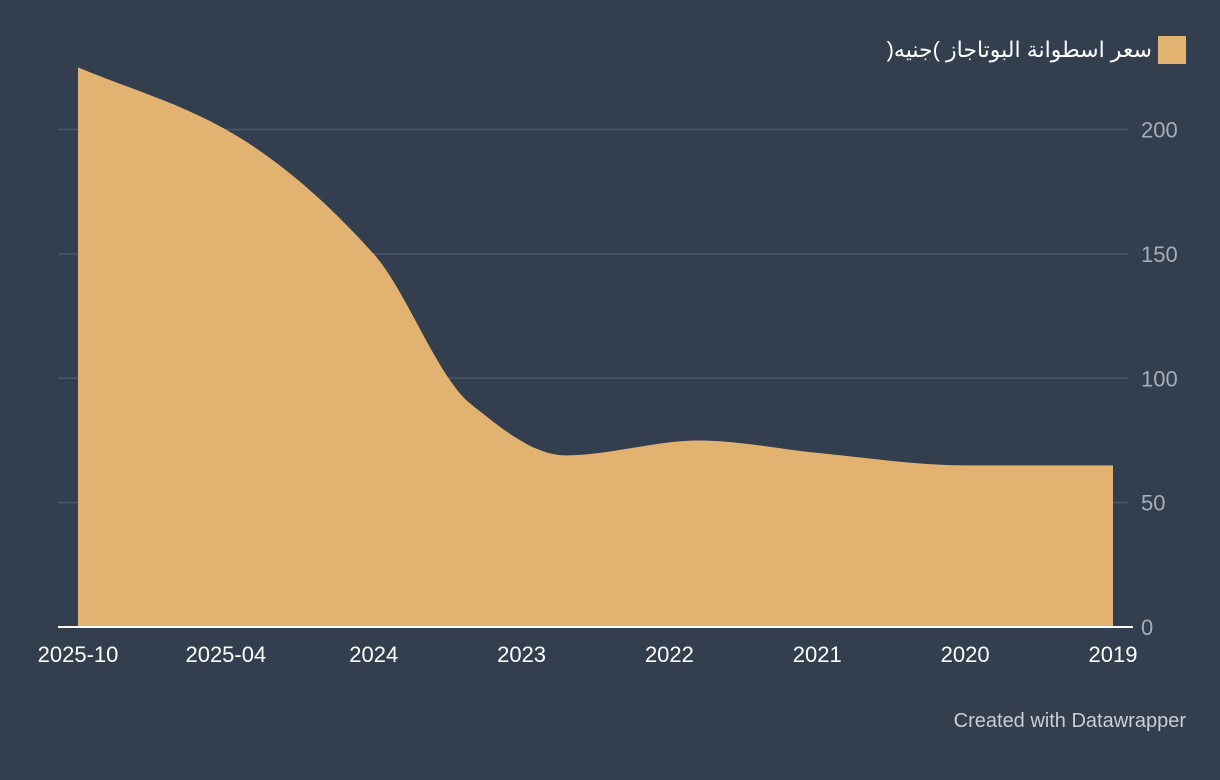  Describe the element at coordinates (1069, 721) in the screenshot. I see `credit-text: Created with Datawrapper` at that location.